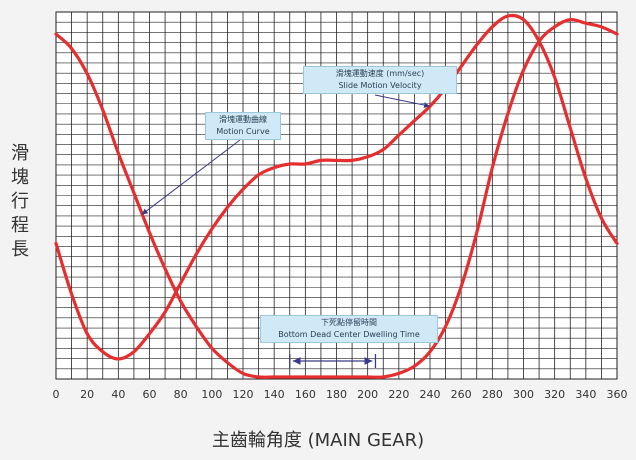 This screenshot has width=636, height=460. I want to click on dwell-callout-zh: 下死點停留時間, so click(349, 322).